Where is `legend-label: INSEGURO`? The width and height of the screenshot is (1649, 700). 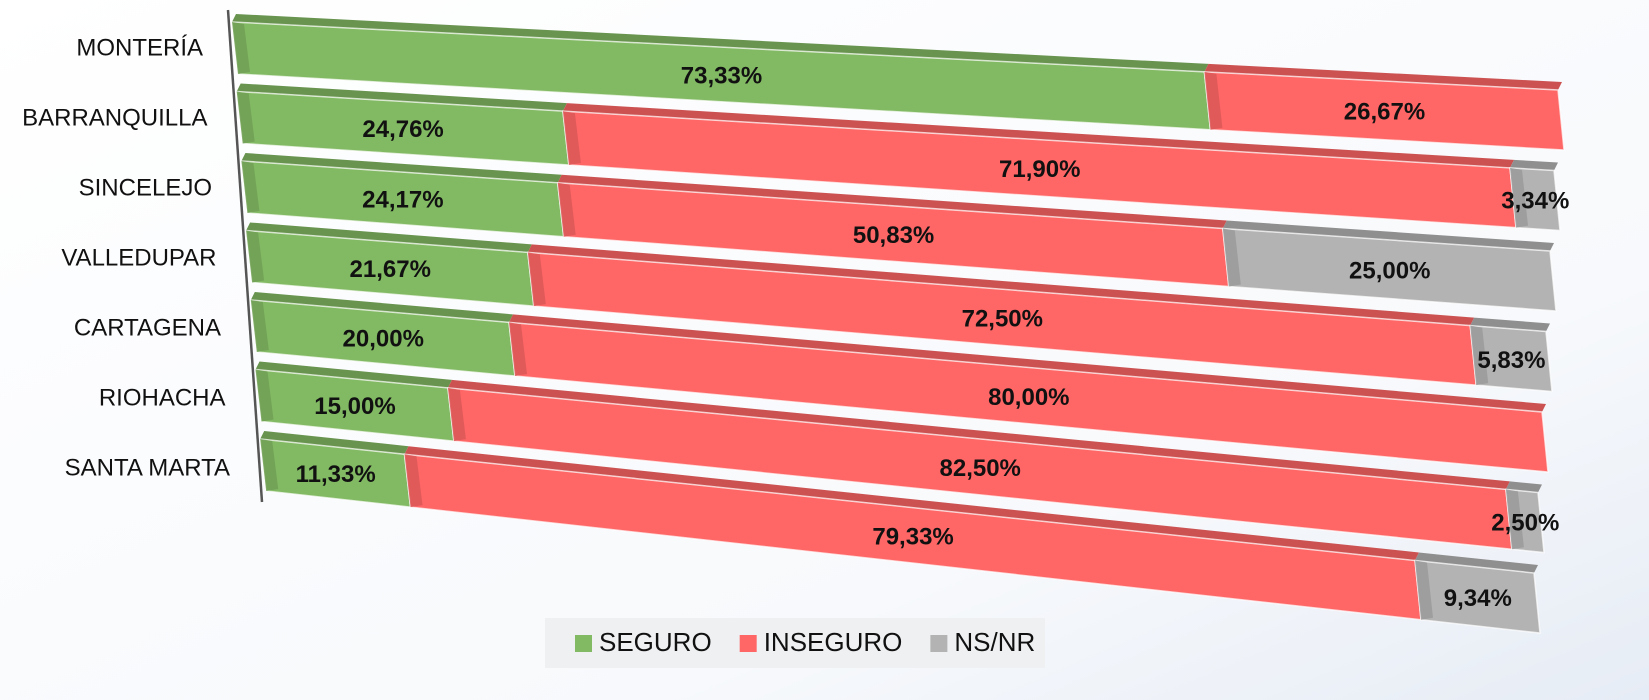 legend-label: INSEGURO is located at coordinates (833, 642).